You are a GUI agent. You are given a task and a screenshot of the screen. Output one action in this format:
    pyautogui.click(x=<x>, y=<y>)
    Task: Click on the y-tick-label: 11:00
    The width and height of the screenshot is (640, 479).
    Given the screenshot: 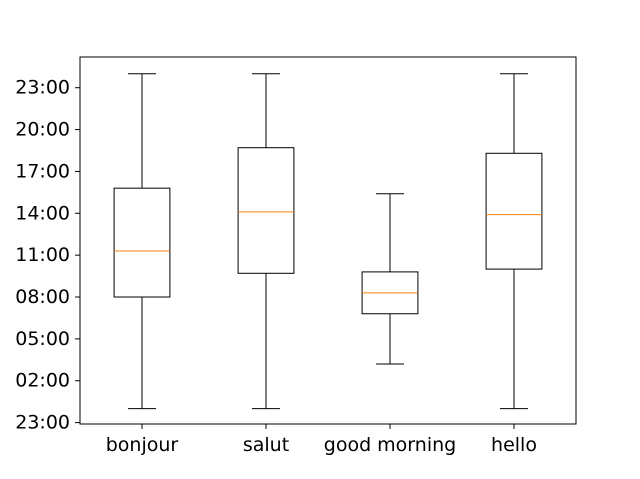 What is the action you would take?
    pyautogui.click(x=42, y=255)
    